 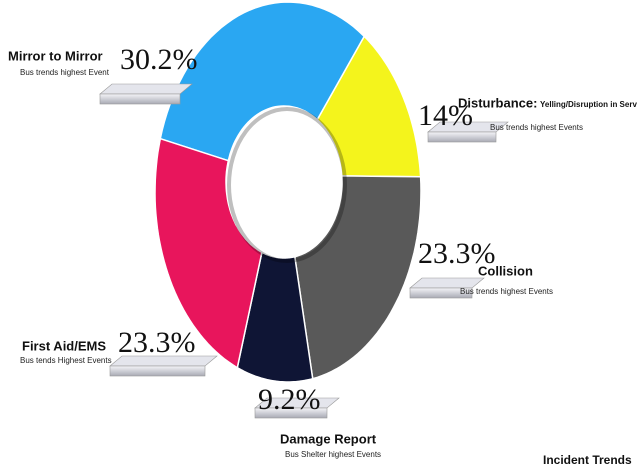 I want to click on category-label: Mirror to Mirror, so click(x=55, y=55).